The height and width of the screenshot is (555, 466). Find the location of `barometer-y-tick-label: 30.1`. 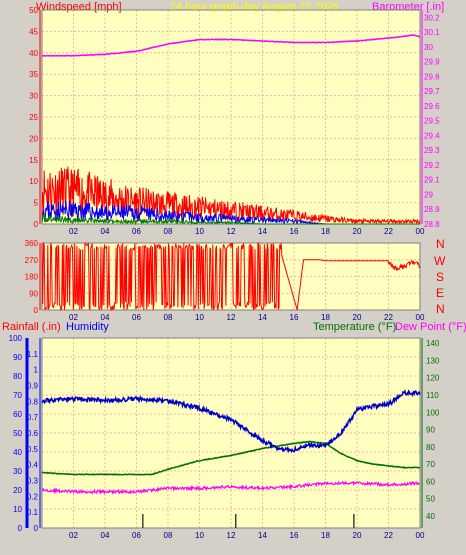

barometer-y-tick-label: 30.1 is located at coordinates (432, 32).